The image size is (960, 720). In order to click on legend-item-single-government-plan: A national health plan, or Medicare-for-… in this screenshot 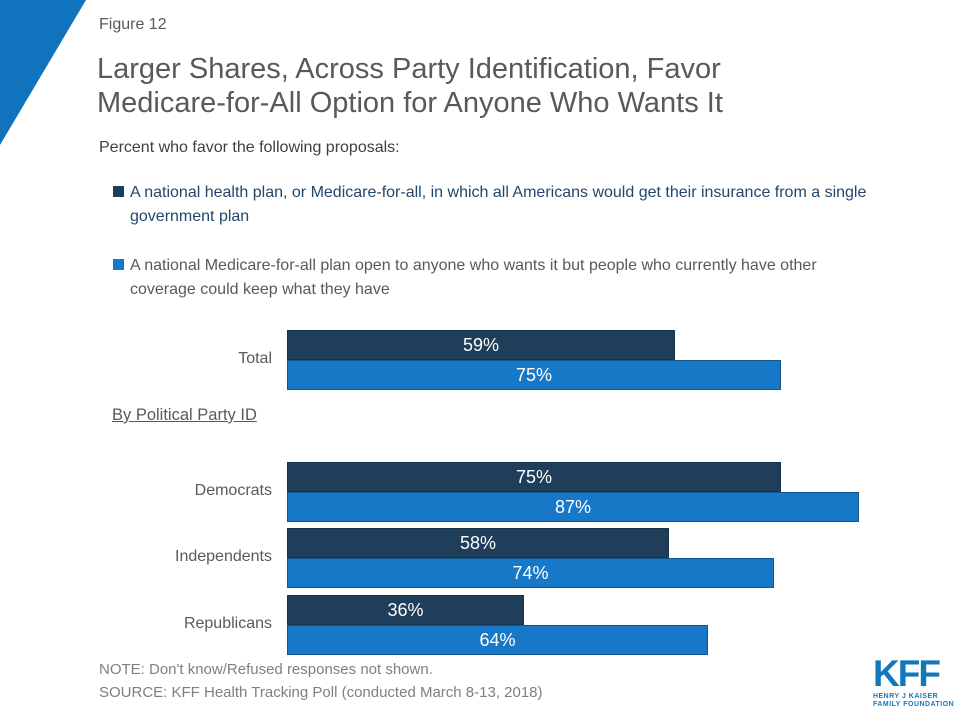, I will do `click(528, 205)`.